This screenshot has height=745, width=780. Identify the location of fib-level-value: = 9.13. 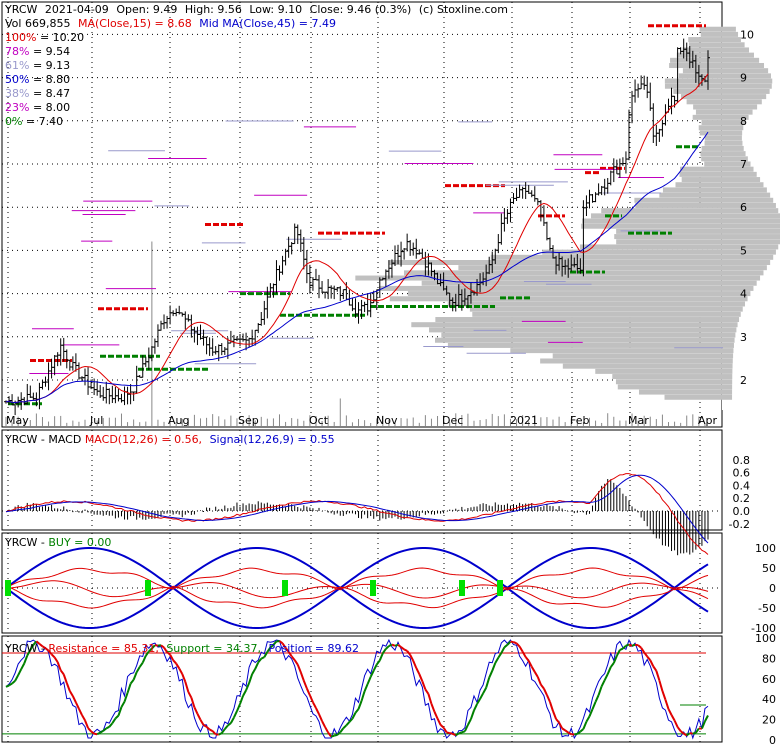
(49, 65).